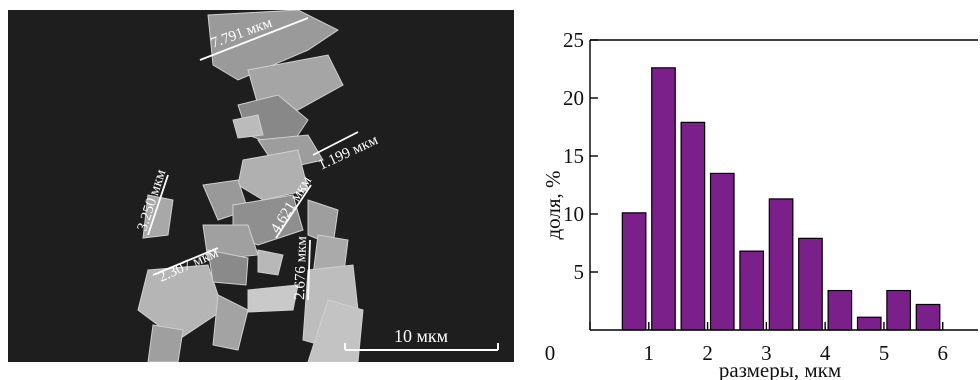  What do you see at coordinates (780, 369) in the screenshot?
I see `x-axis-title: размеры, мкм` at bounding box center [780, 369].